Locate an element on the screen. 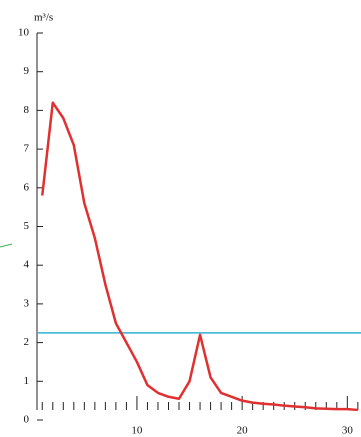  x-tick-label: 20 is located at coordinates (243, 431).